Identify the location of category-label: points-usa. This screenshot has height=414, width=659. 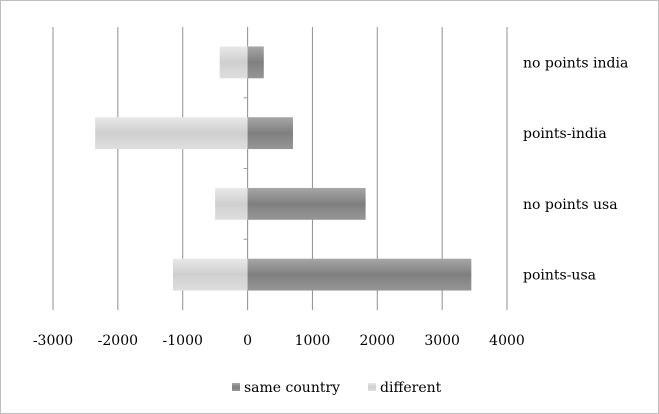
(559, 276).